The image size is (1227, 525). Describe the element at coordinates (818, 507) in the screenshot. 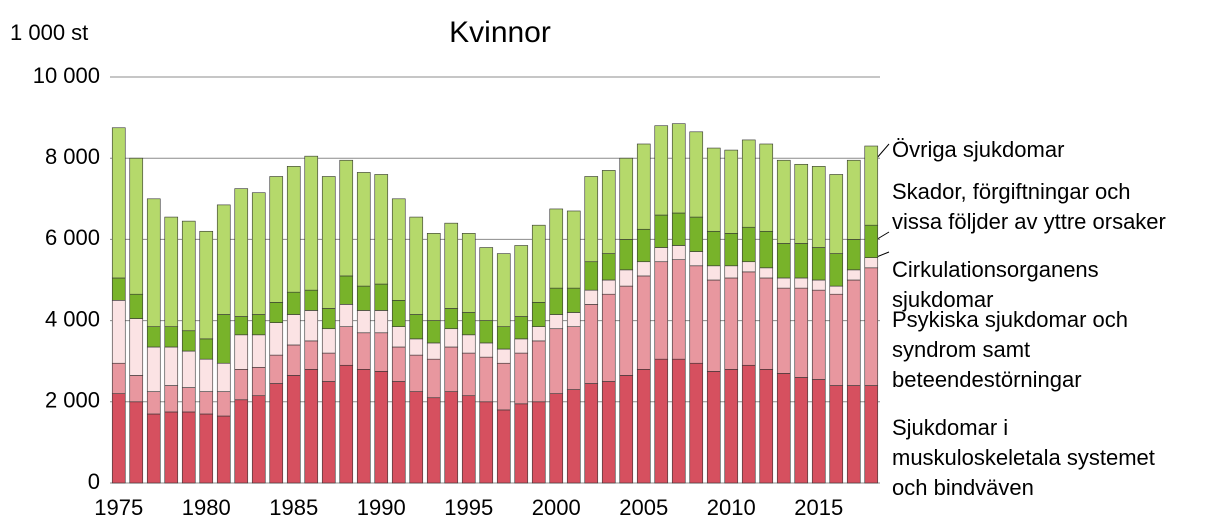

I see `x-tick-label: 2015` at that location.